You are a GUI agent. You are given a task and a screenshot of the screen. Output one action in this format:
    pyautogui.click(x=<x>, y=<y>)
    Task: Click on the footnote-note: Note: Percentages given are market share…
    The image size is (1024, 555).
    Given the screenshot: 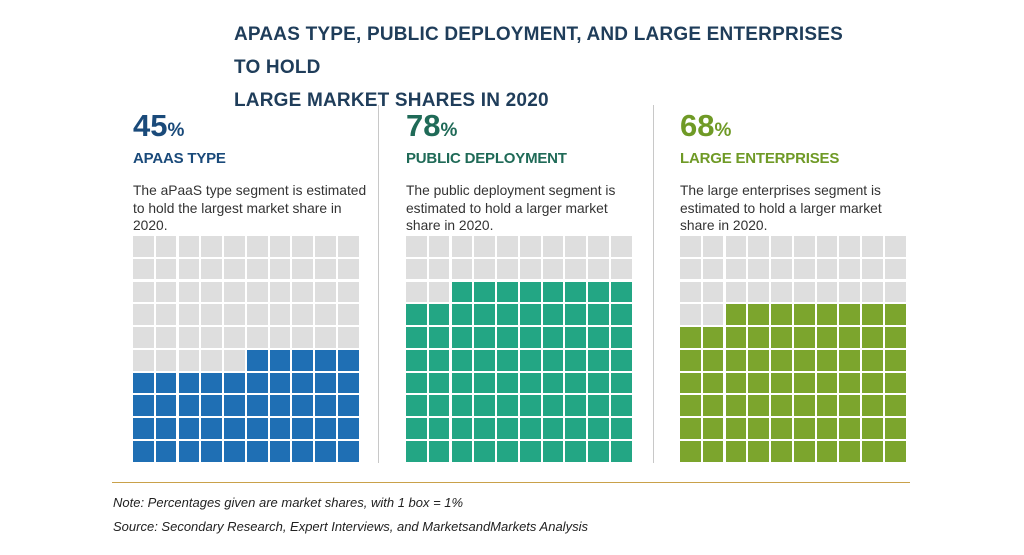 What is the action you would take?
    pyautogui.click(x=288, y=502)
    